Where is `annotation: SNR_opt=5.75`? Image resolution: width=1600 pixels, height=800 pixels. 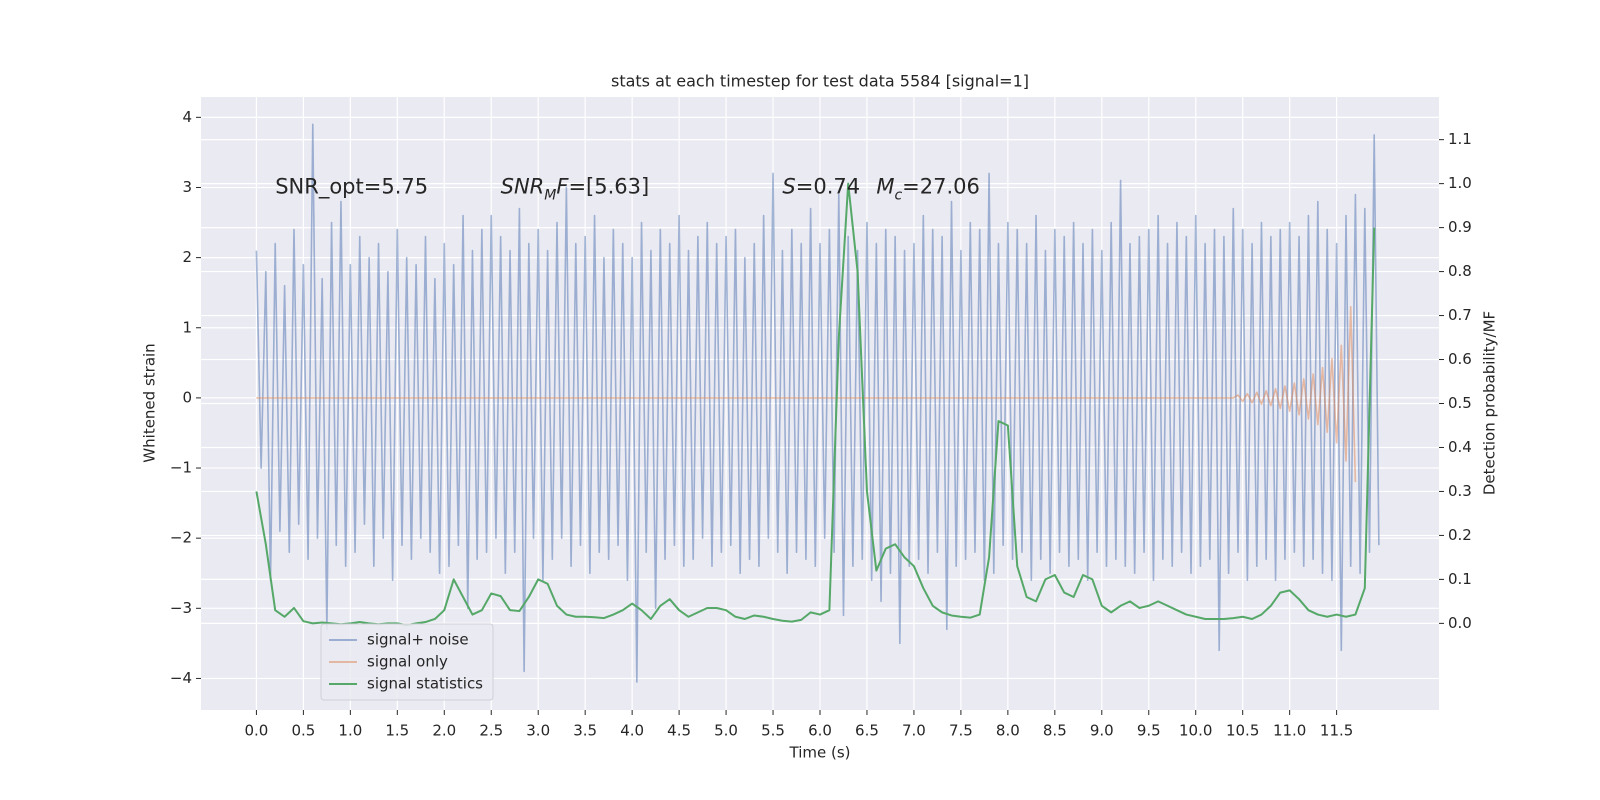 annotation: SNR_opt=5.75 is located at coordinates (351, 186).